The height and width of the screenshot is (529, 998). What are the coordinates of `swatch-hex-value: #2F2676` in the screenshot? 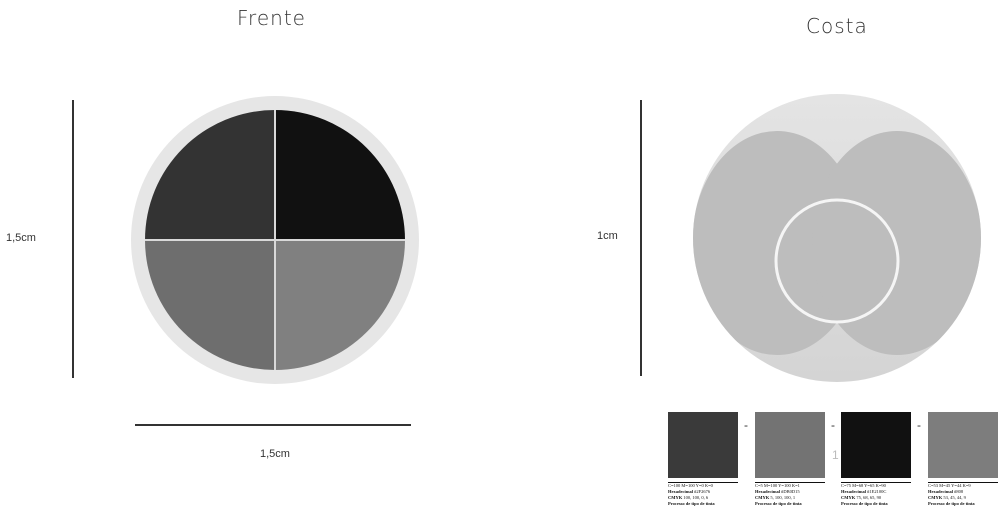 It's located at (702, 491).